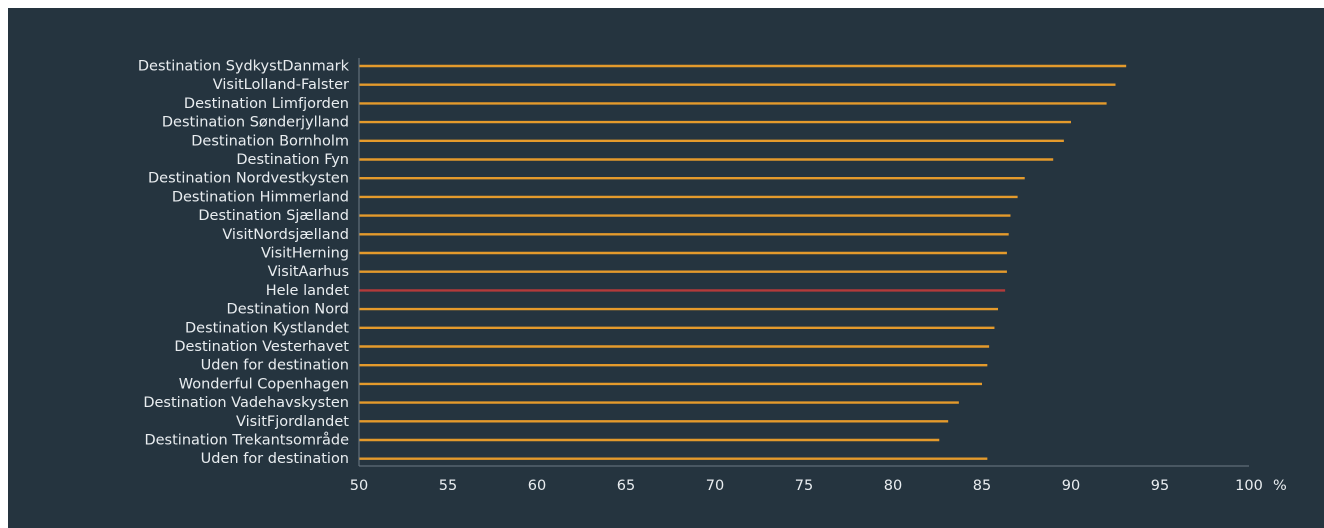  What do you see at coordinates (246, 403) in the screenshot?
I see `category-label: Destination Vadehavskysten` at bounding box center [246, 403].